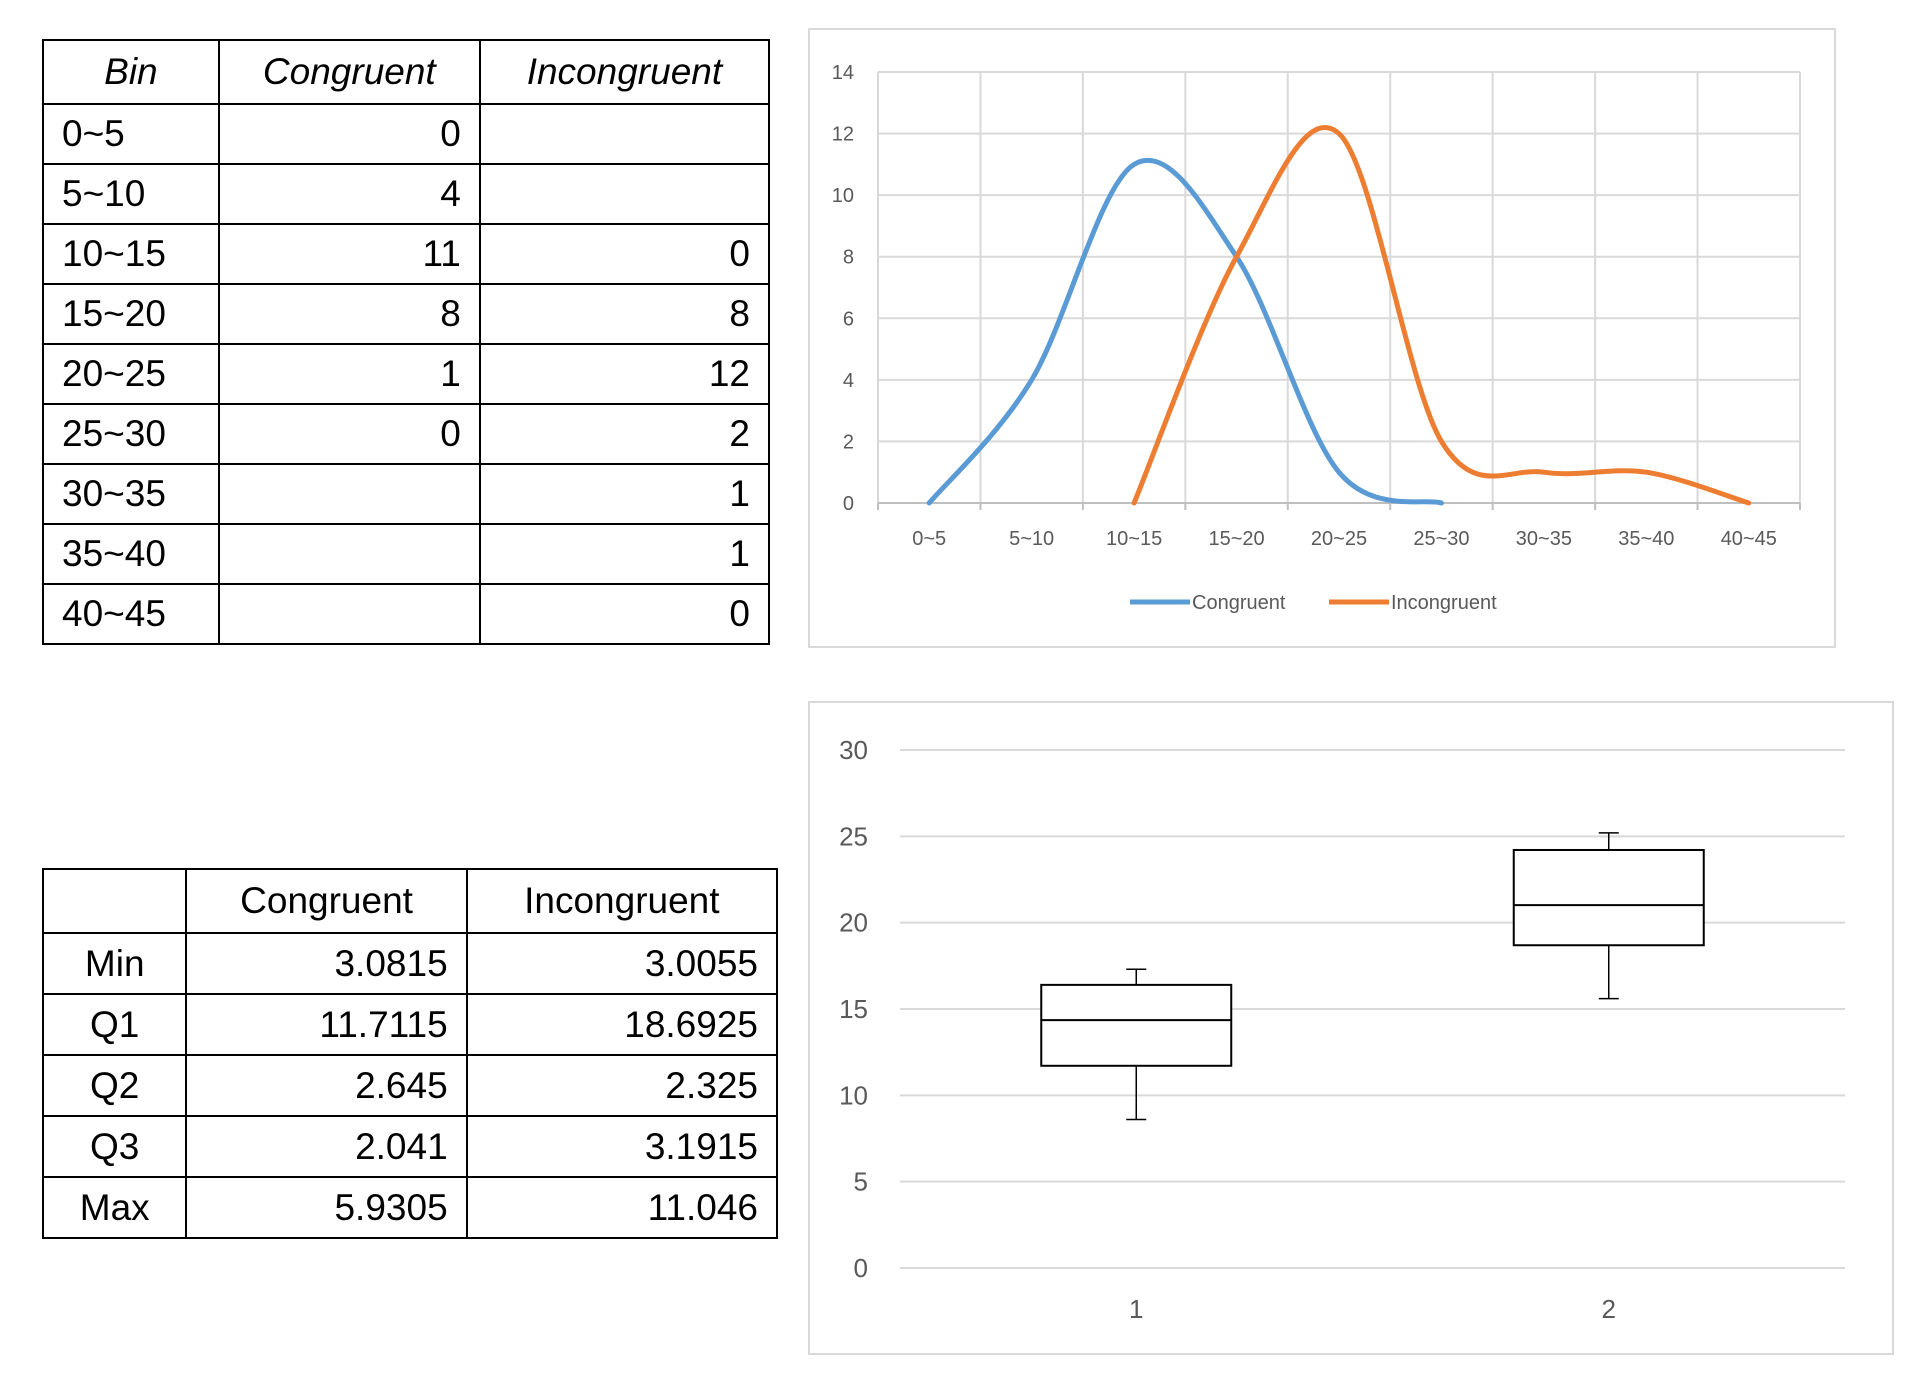  Describe the element at coordinates (848, 442) in the screenshot. I see `y-tick-label: 2` at that location.